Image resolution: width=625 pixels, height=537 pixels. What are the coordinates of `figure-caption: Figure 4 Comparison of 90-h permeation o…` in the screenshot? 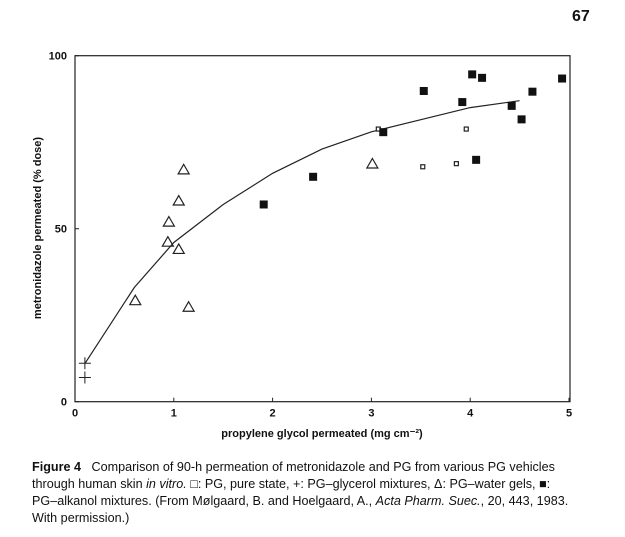 It's located at (322, 493).